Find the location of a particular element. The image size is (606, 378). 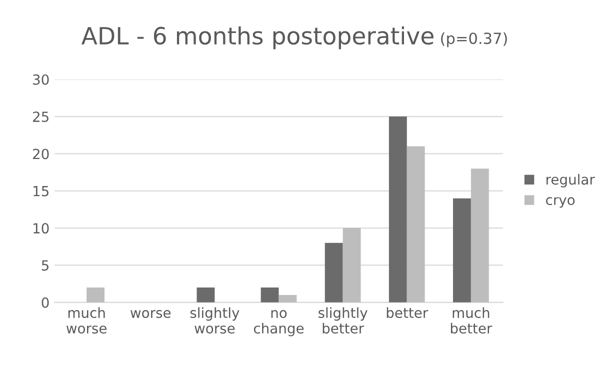

chart-title: ADL - 6 months postoperative is located at coordinates (257, 38).